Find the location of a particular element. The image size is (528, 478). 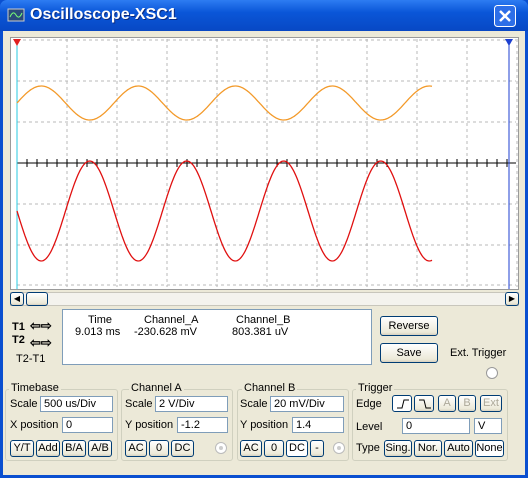

group-title: Timebase is located at coordinates (35, 388).